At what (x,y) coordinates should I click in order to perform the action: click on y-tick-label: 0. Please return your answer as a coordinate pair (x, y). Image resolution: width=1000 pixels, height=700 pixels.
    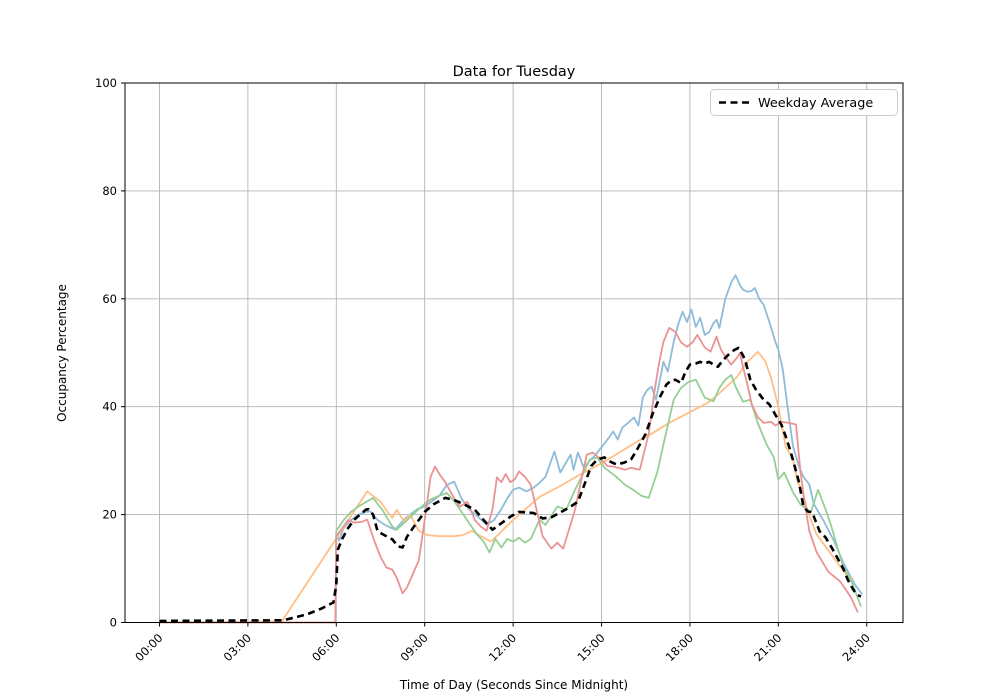
    Looking at the image, I should click on (113, 623).